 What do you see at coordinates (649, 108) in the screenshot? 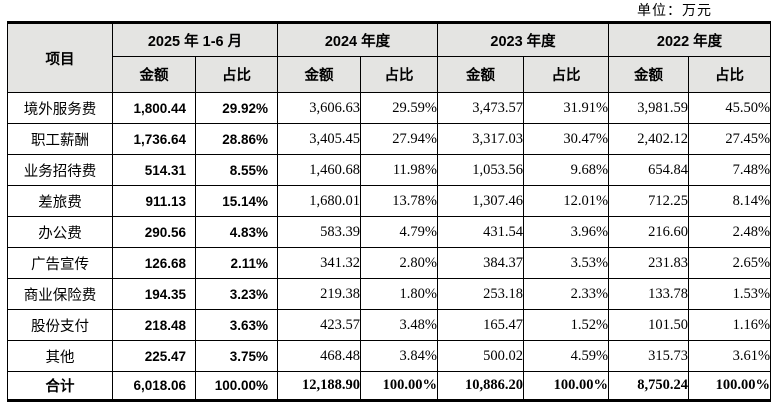
I see `cell: 3,981.59` at bounding box center [649, 108].